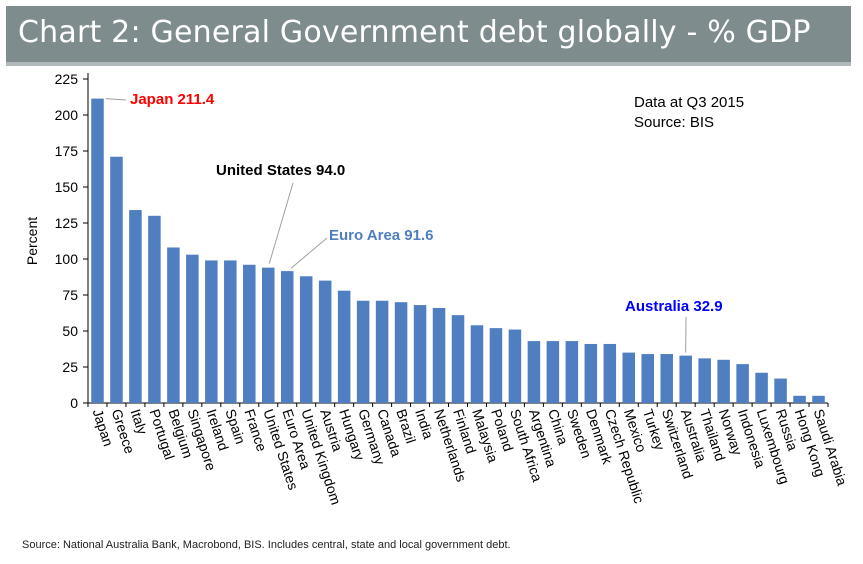 The width and height of the screenshot is (863, 564). I want to click on y-tick-label: 25, so click(70, 367).